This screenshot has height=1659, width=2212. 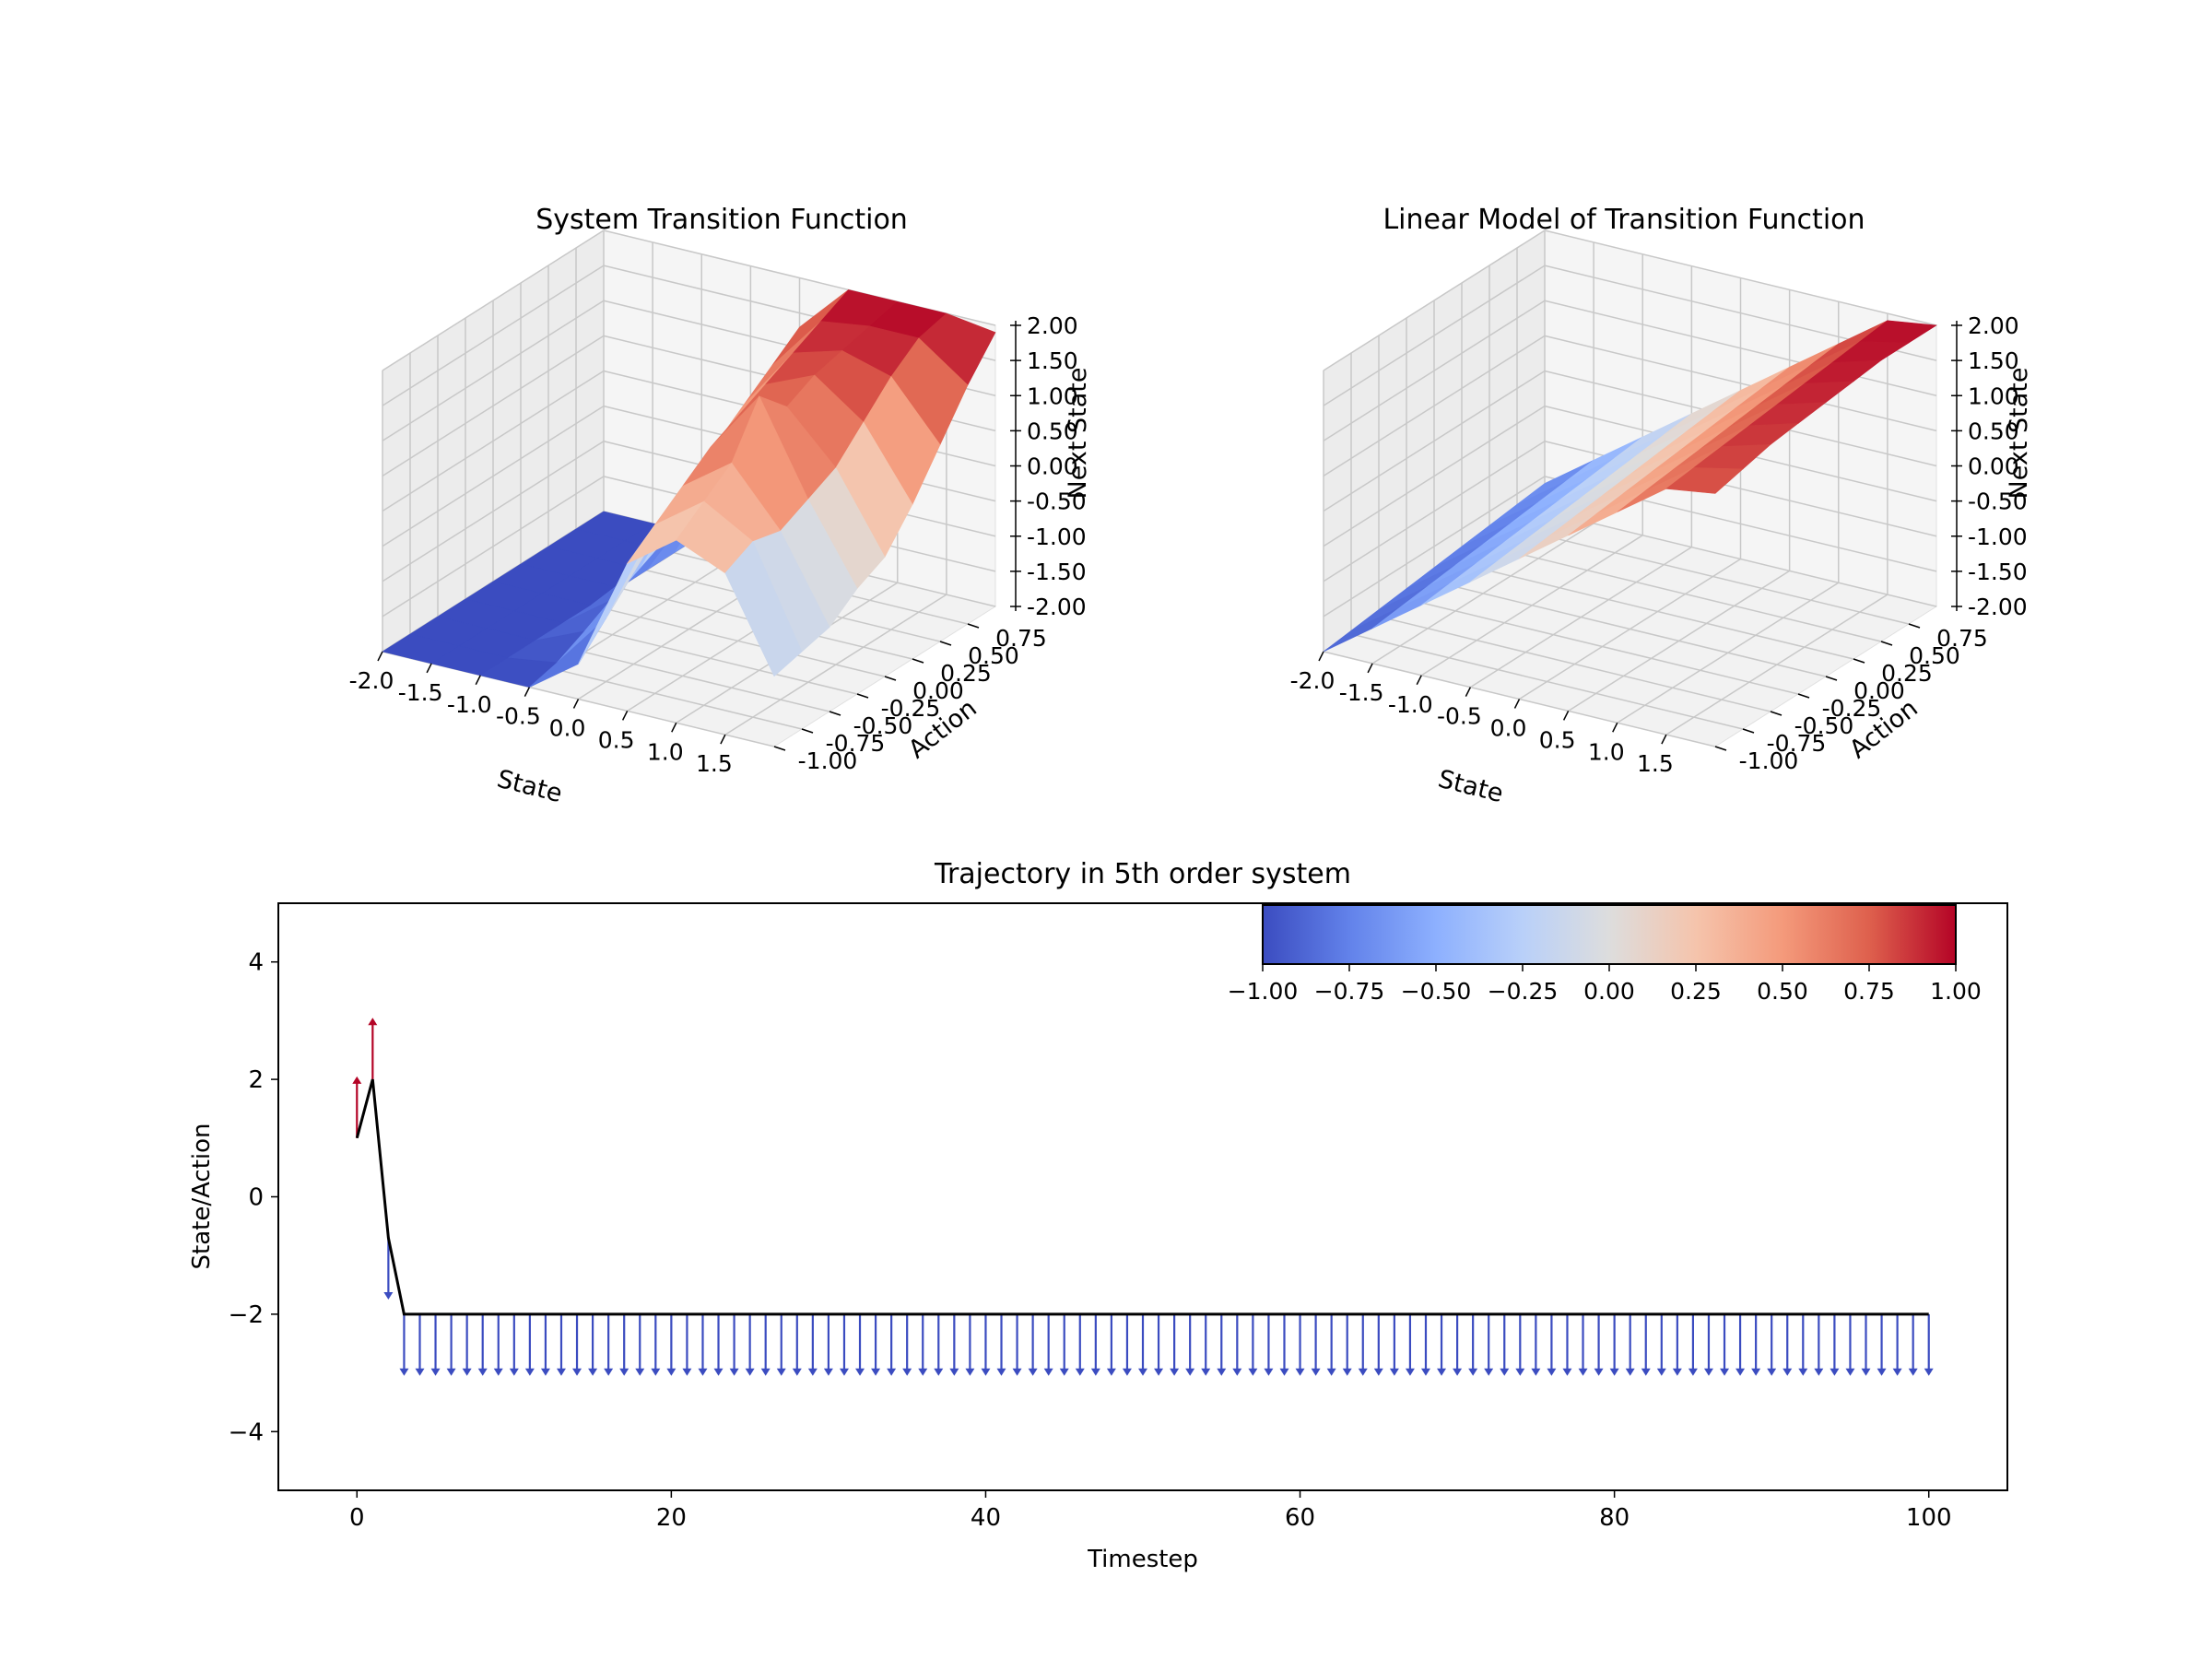 What do you see at coordinates (721, 220) in the screenshot?
I see `chart-title: System Transition Function` at bounding box center [721, 220].